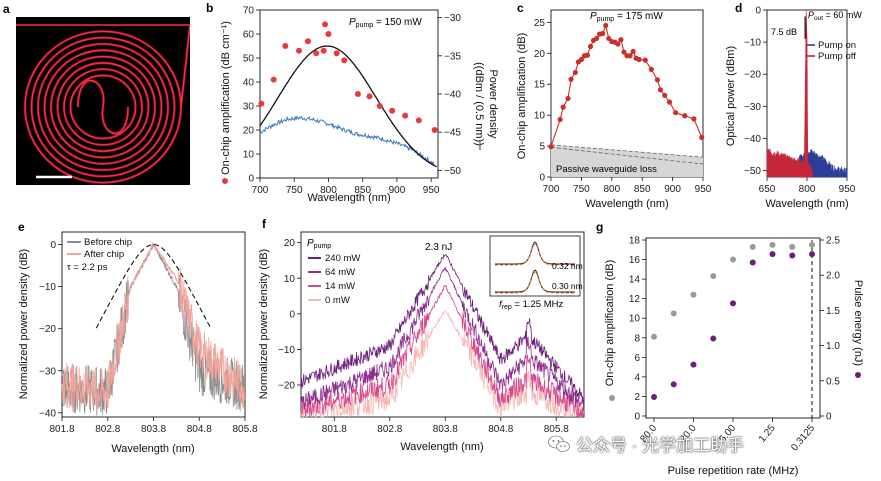 The image size is (881, 481). I want to click on legend-0mw: 0 mW, so click(337, 300).